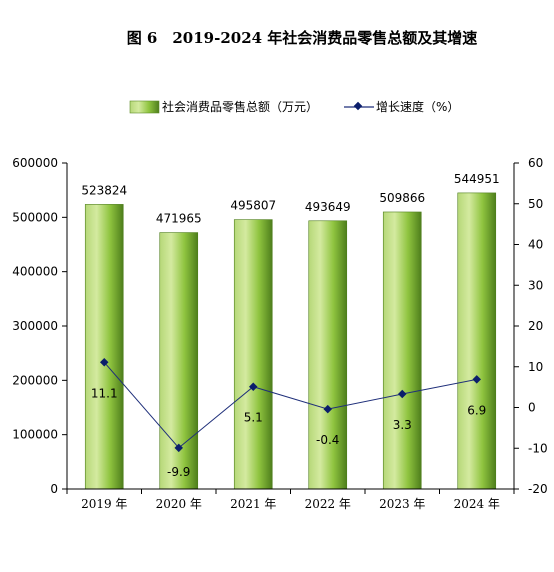  I want to click on bar-value-label: 471965, so click(179, 219).